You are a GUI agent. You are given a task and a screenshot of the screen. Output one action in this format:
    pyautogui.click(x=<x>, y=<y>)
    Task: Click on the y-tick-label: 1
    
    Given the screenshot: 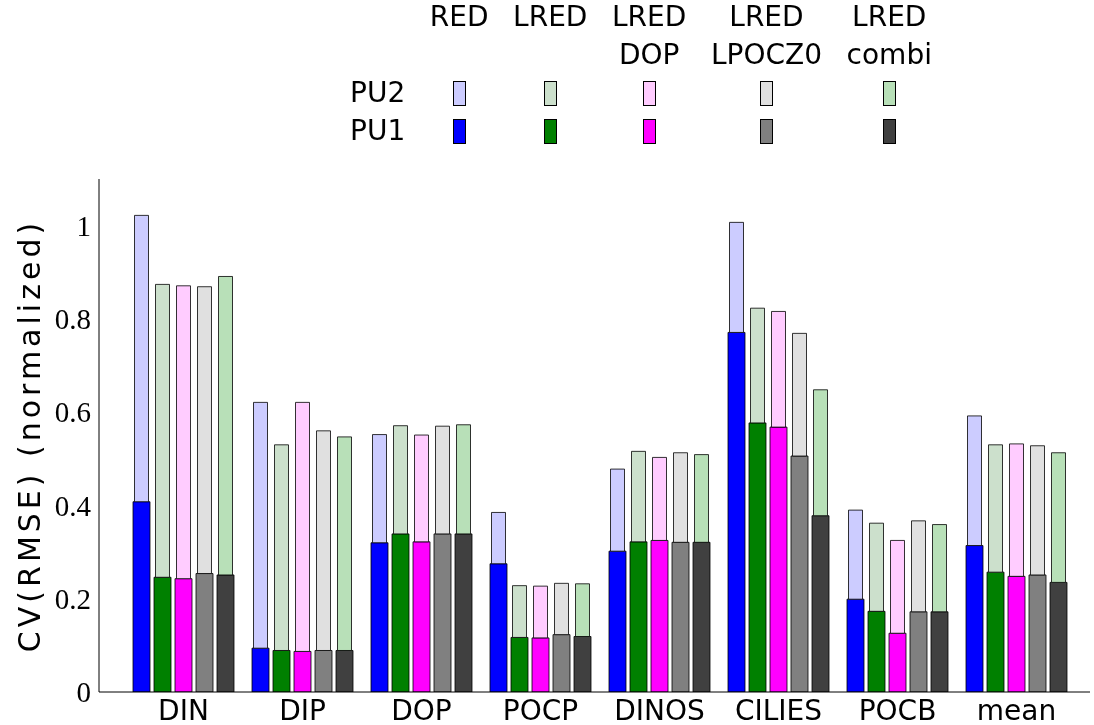 What is the action you would take?
    pyautogui.click(x=83, y=225)
    